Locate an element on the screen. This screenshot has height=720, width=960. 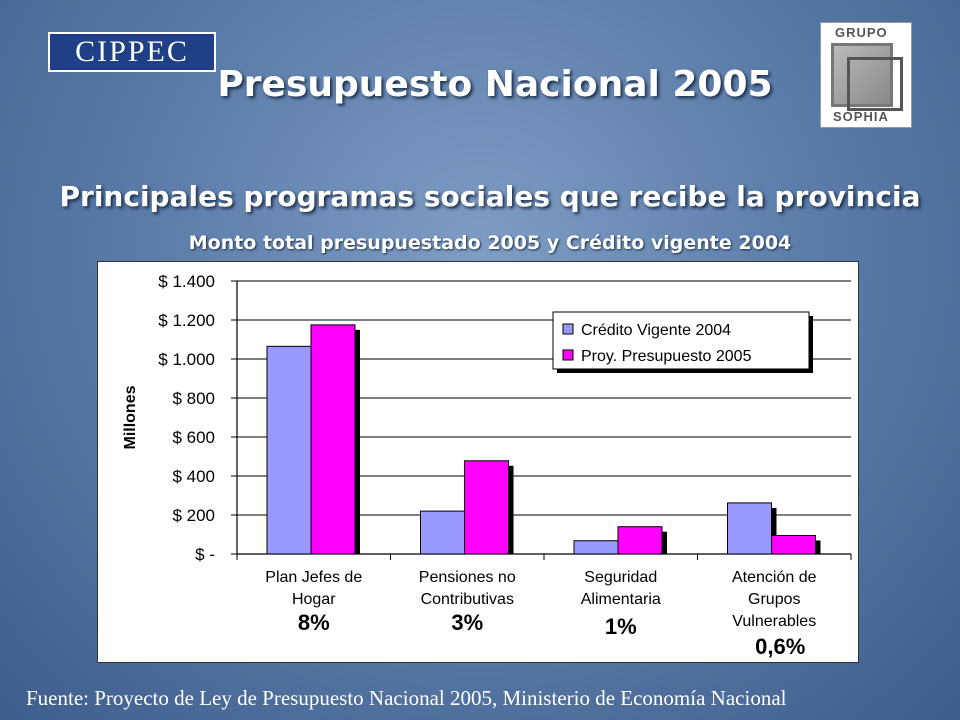
y-axis-label: Millones is located at coordinates (130, 417).